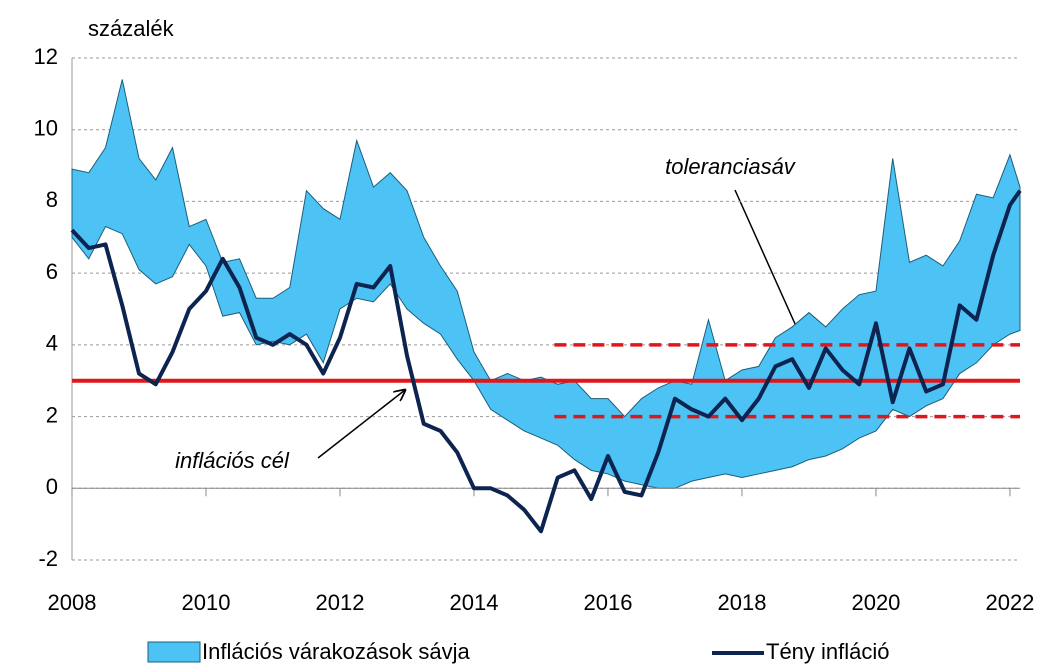 The height and width of the screenshot is (668, 1048). What do you see at coordinates (174, 652) in the screenshot?
I see `legend-swatch` at bounding box center [174, 652].